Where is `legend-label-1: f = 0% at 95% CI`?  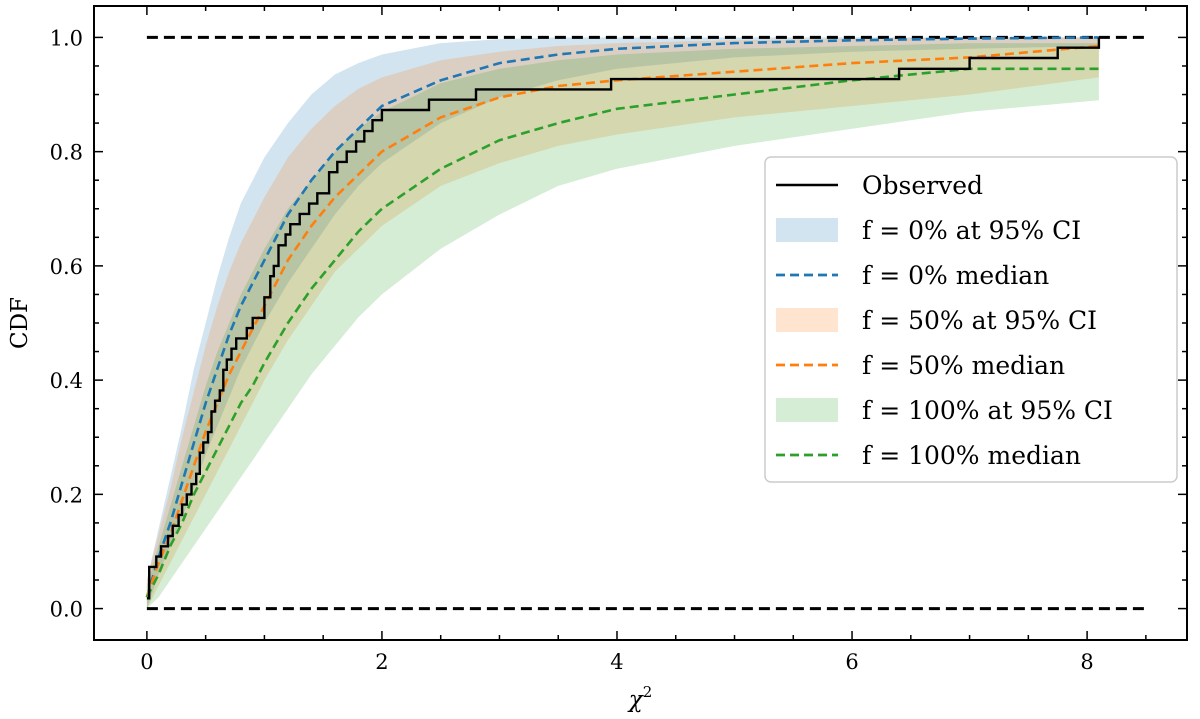
legend-label-1: f = 0% at 95% CI is located at coordinates (971, 230).